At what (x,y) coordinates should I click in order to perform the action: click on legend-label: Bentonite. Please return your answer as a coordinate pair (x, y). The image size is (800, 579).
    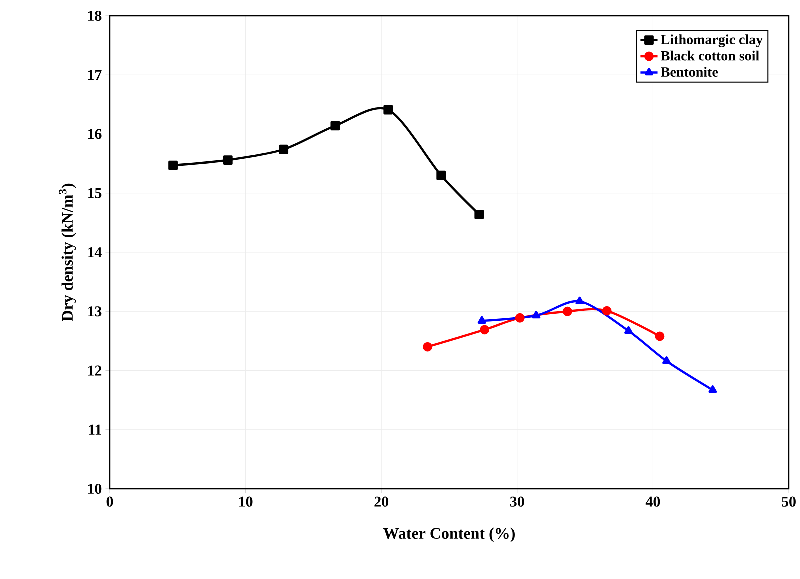
    Looking at the image, I should click on (689, 72).